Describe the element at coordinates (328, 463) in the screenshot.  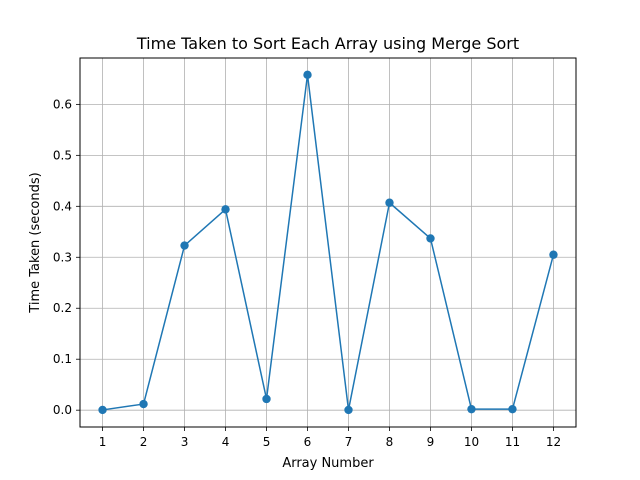
I see `x-axis-label: Array Number` at that location.